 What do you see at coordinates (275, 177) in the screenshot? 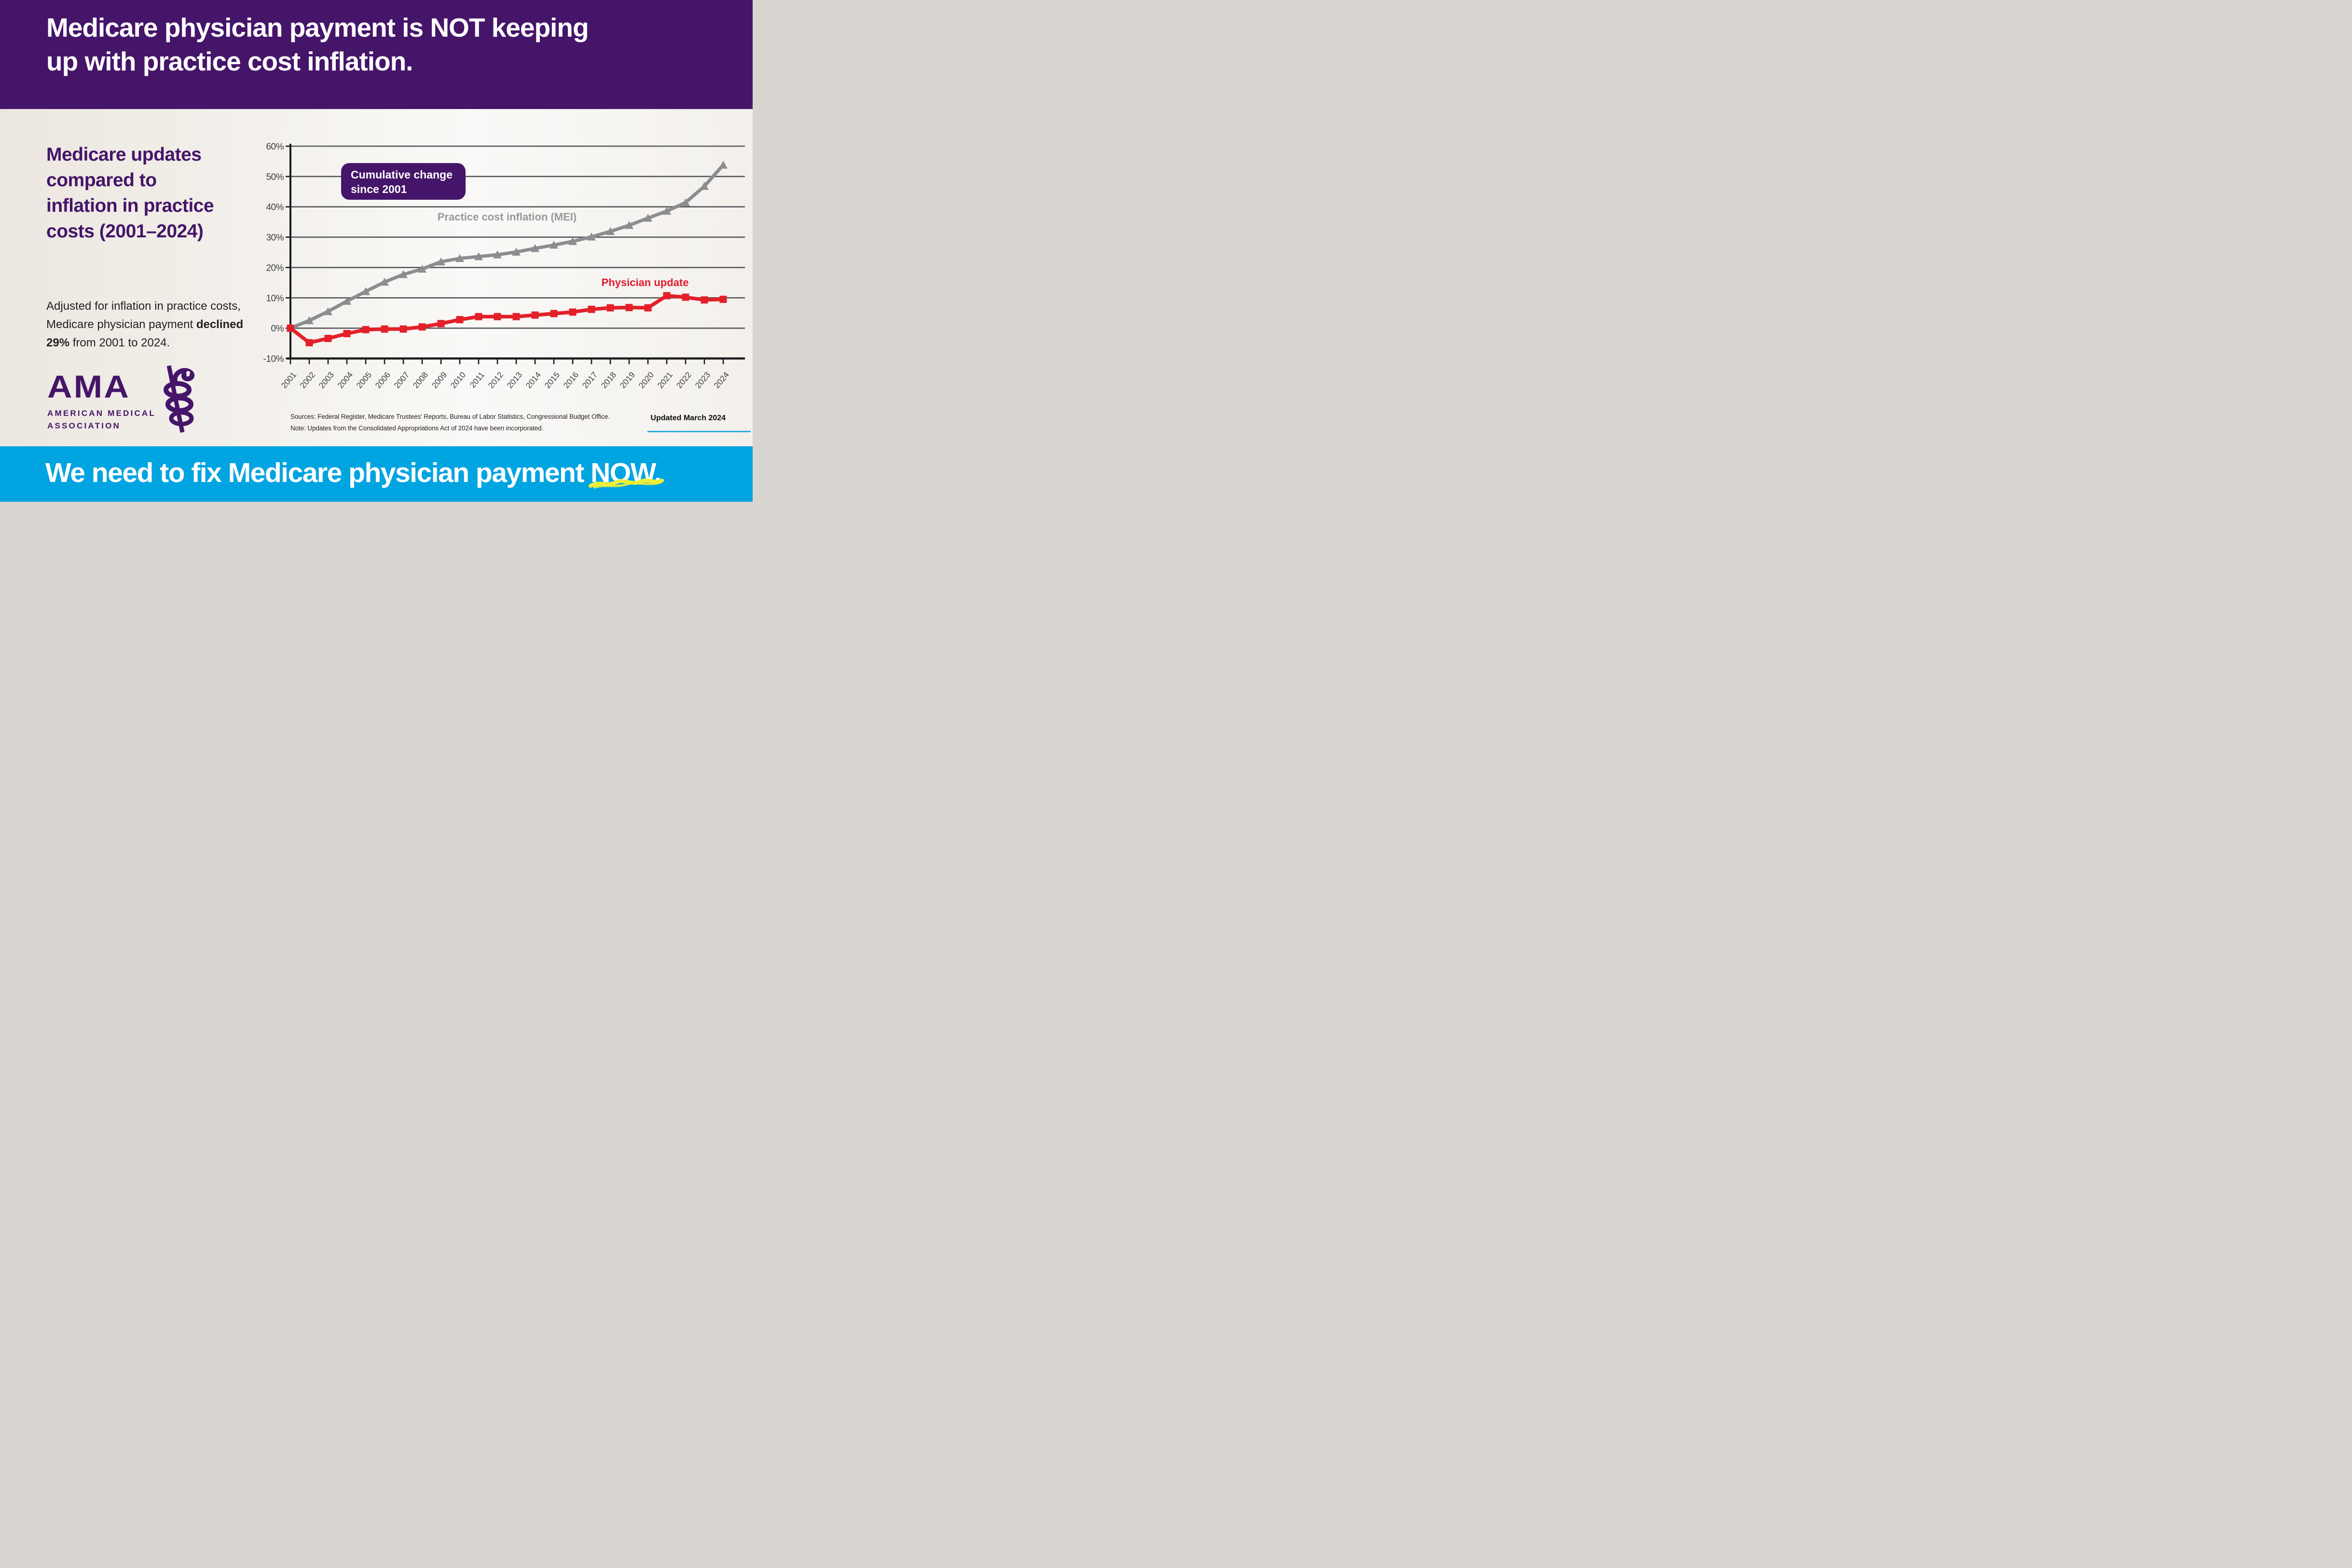
I see `svg-text: 50%` at bounding box center [275, 177].